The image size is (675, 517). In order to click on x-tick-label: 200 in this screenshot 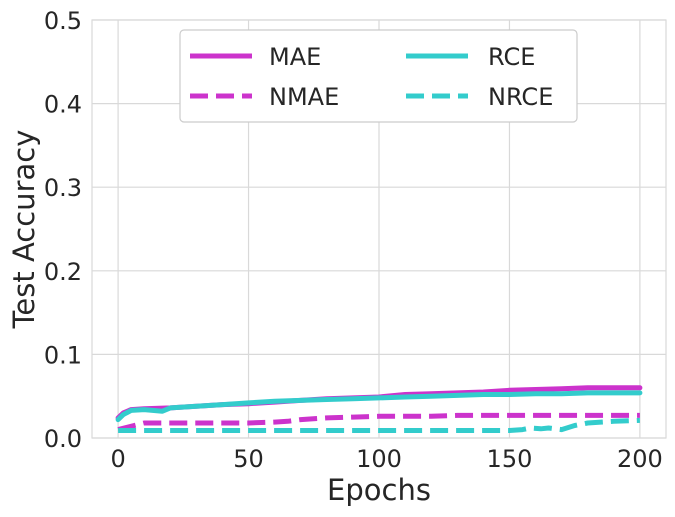, I will do `click(640, 459)`.